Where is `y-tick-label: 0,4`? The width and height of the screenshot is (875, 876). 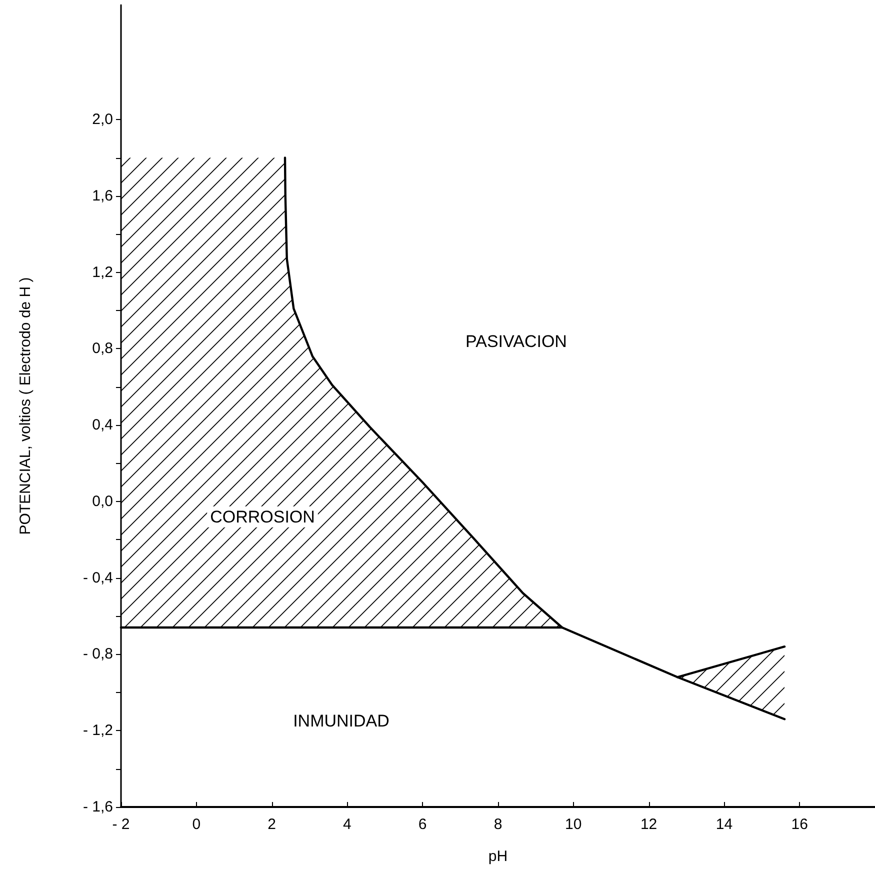
y-tick-label: 0,4 is located at coordinates (102, 425).